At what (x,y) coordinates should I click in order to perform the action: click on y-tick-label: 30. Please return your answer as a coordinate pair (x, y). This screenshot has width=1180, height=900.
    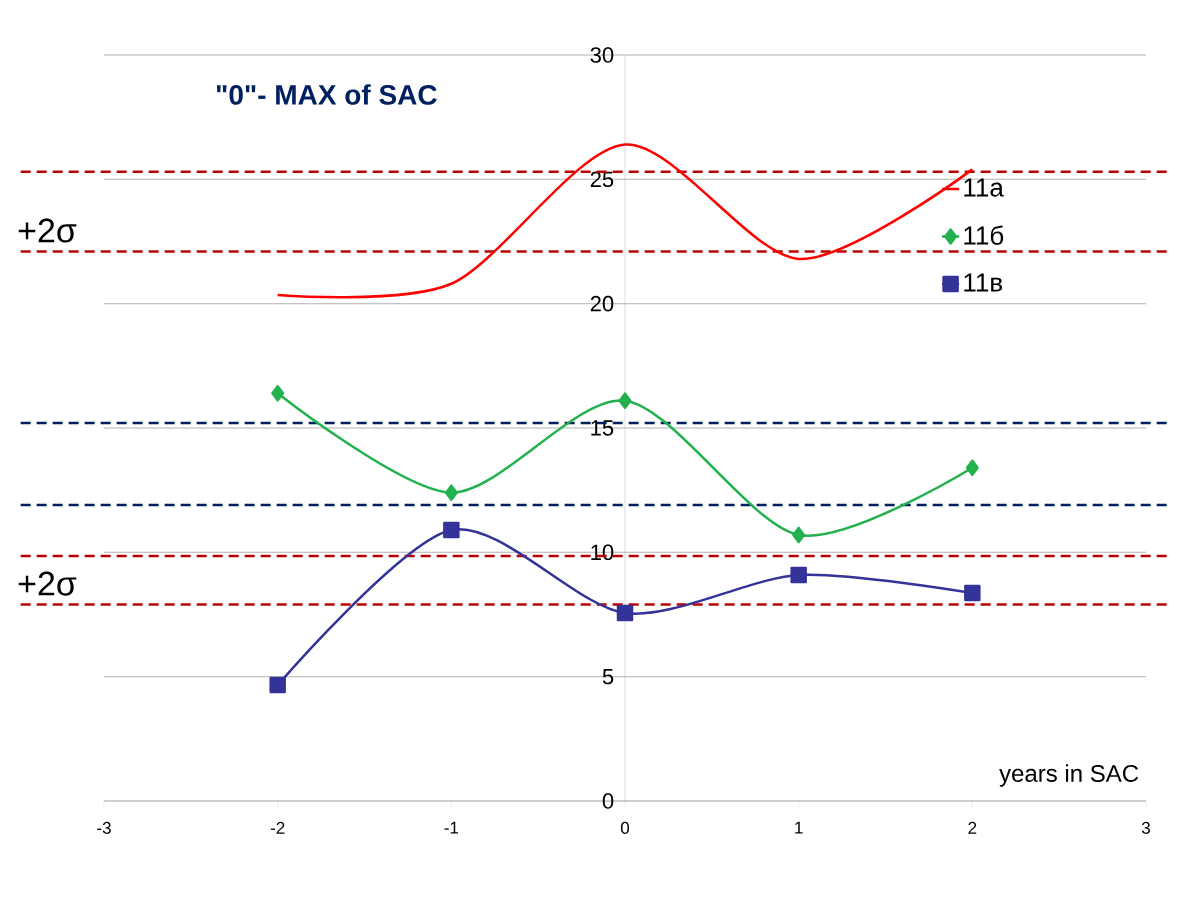
    Looking at the image, I should click on (602, 55).